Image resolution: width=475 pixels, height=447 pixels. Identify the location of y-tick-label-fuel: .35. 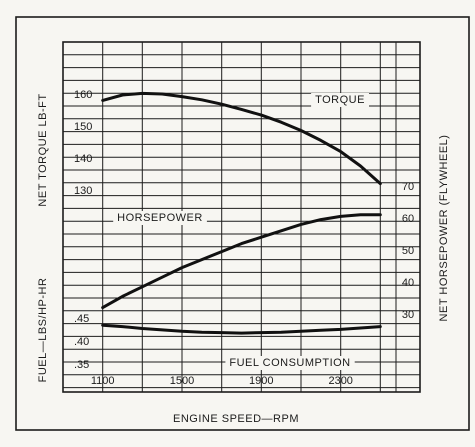
(81, 365).